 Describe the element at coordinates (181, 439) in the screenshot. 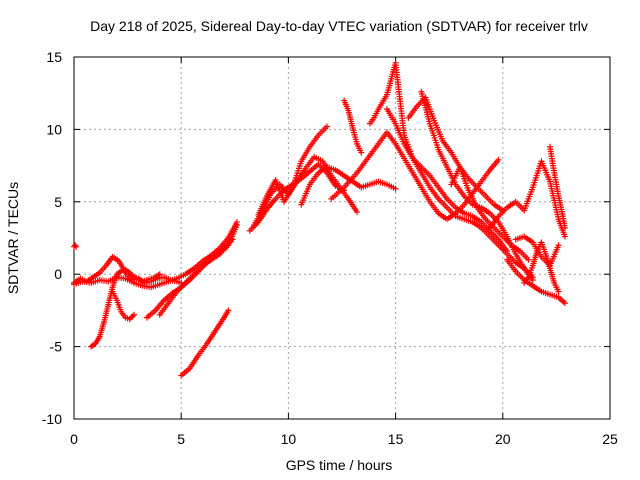

I see `x-tick-label: 5` at that location.